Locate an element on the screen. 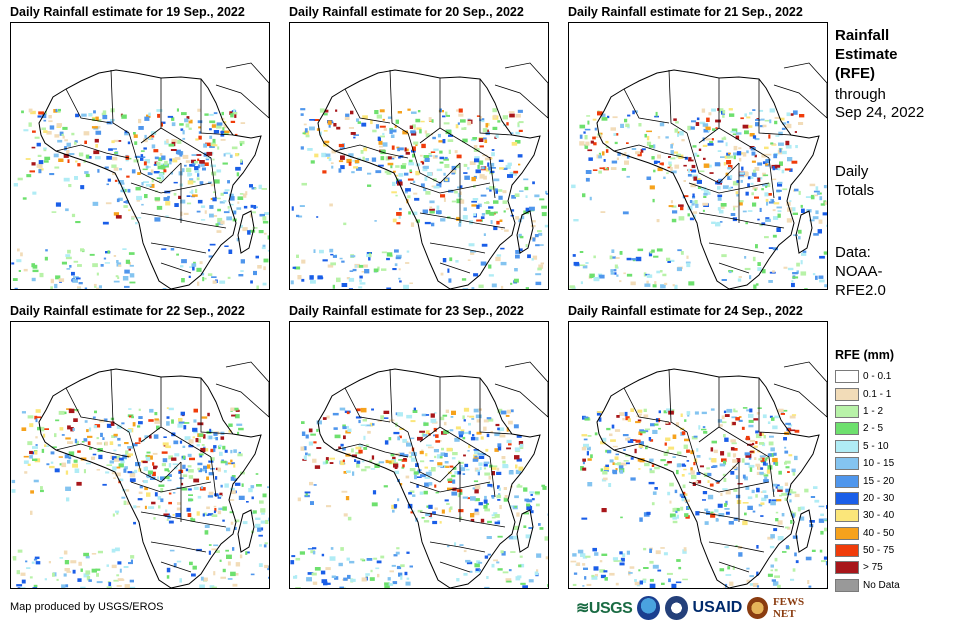 Image resolution: width=967 pixels, height=626 pixels. legend-label: 5 - 10 is located at coordinates (876, 446).